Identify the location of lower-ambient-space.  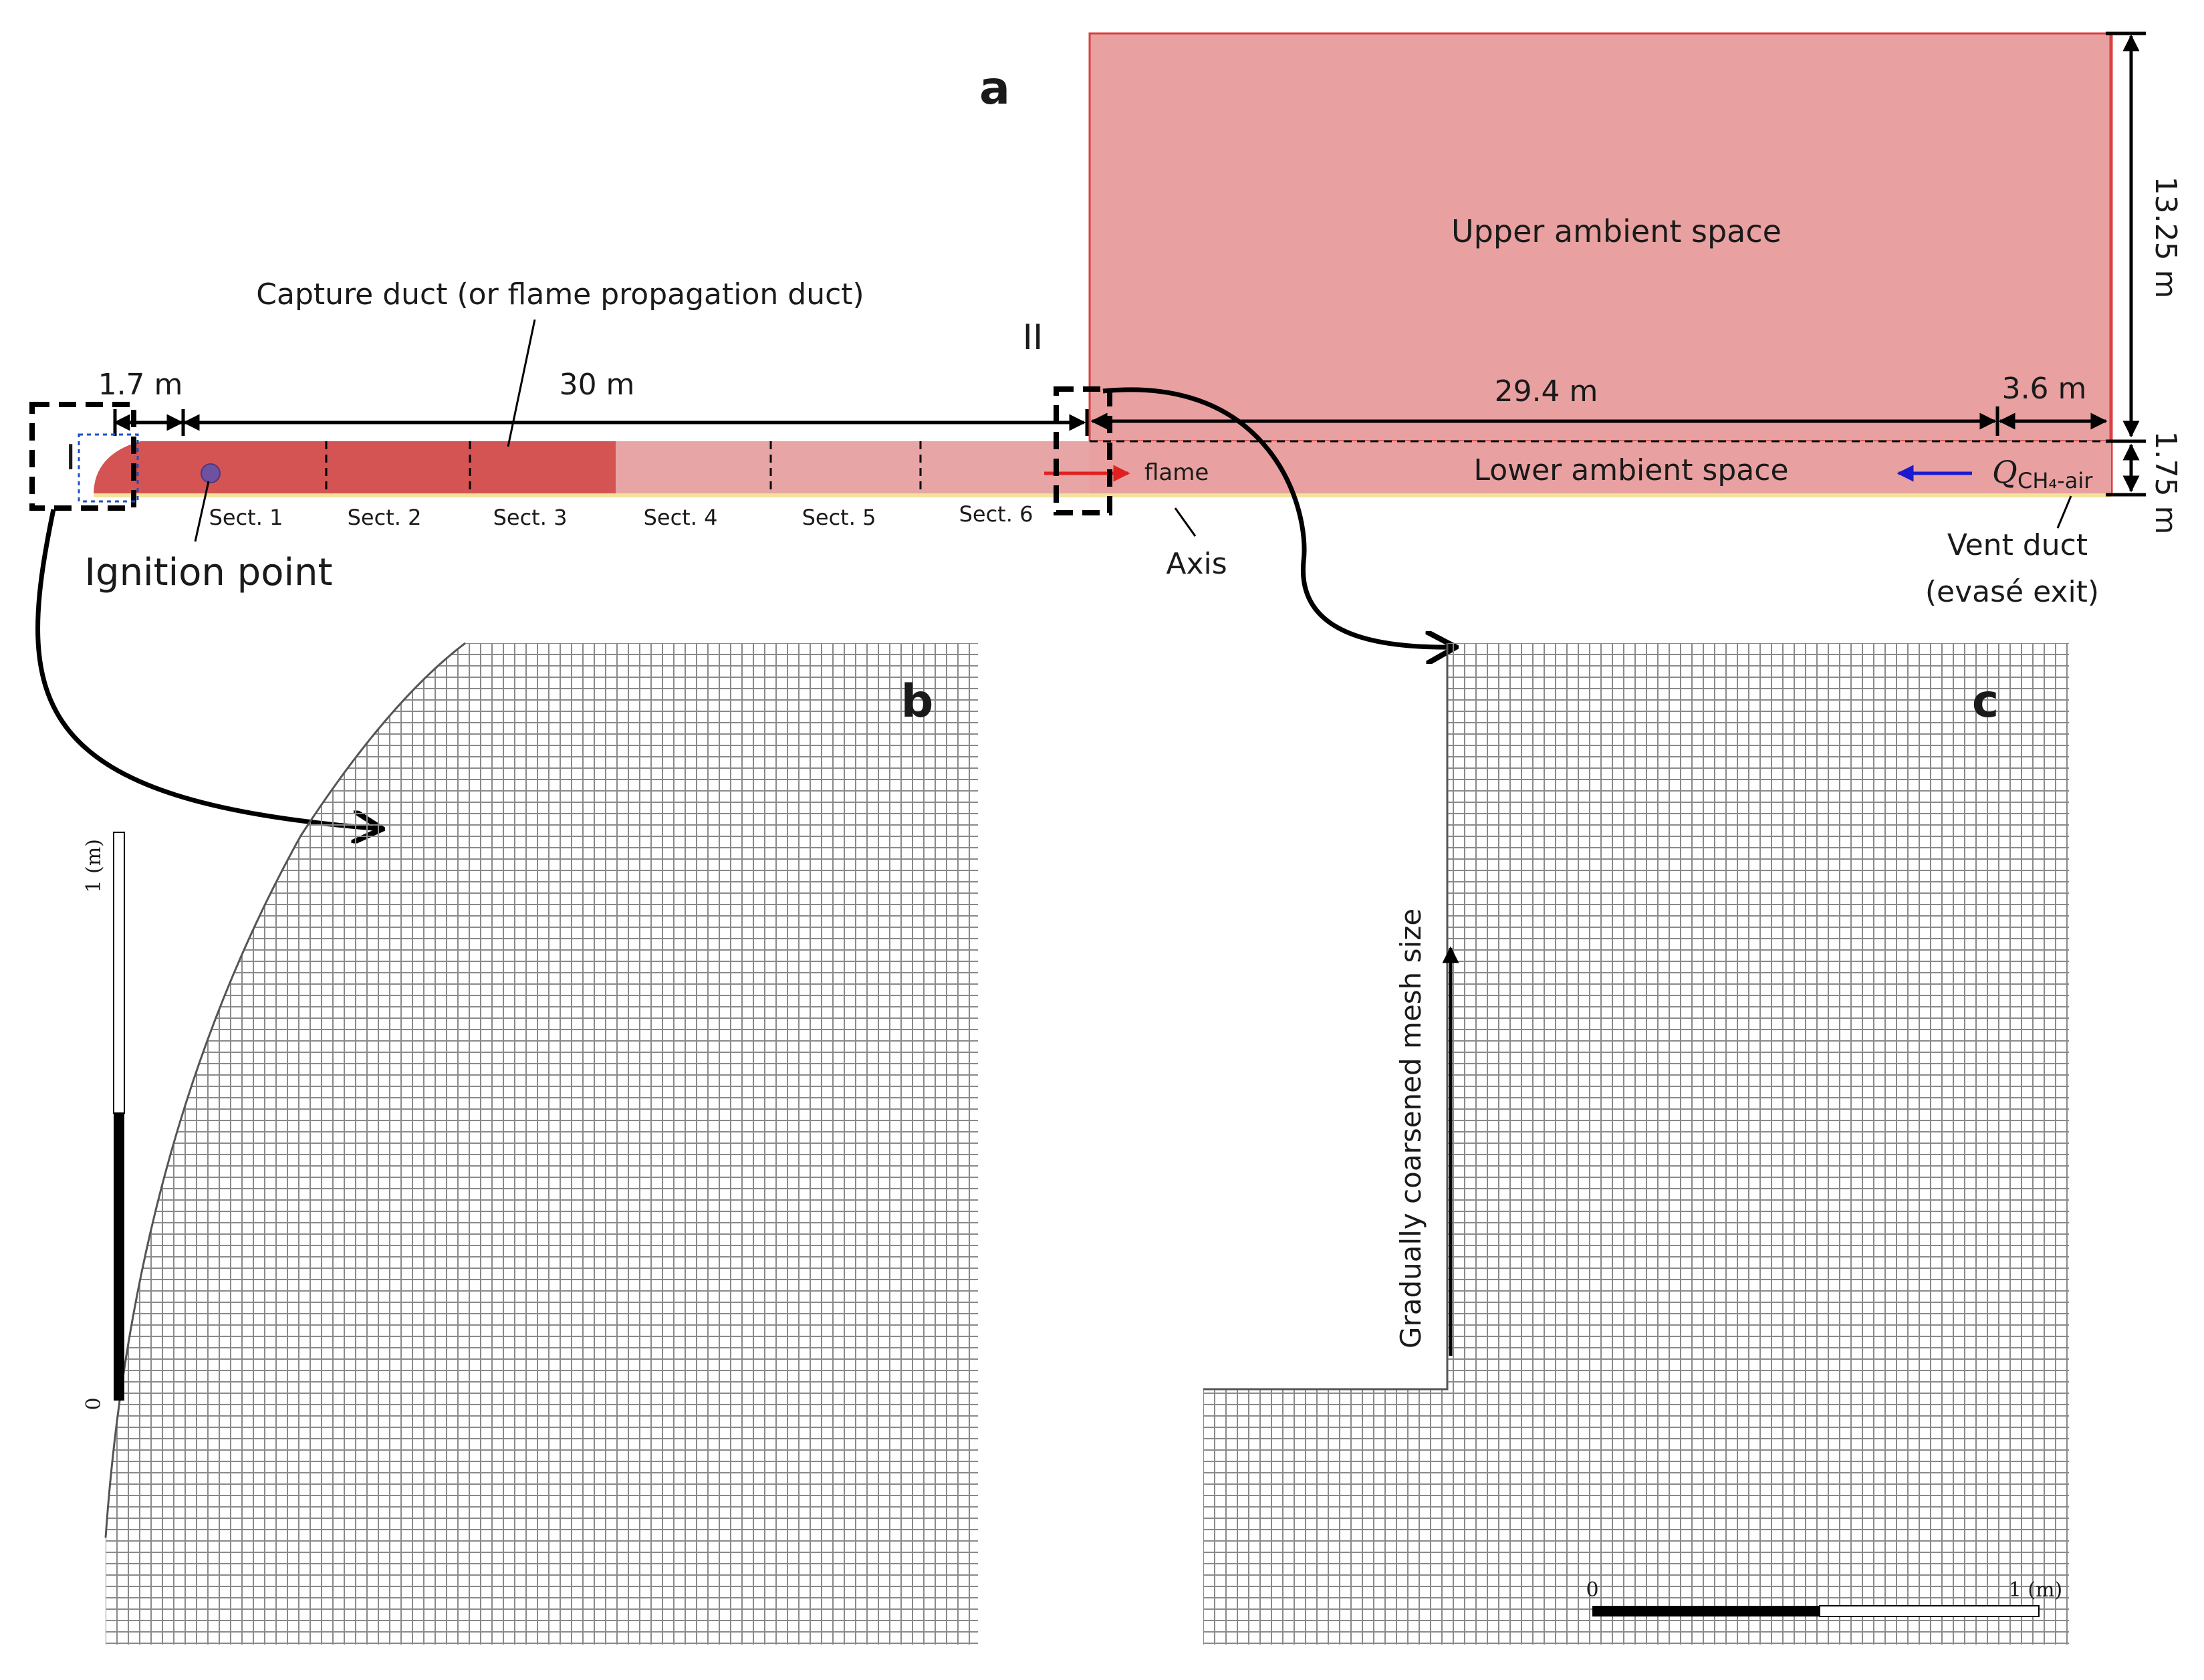
(1600, 467).